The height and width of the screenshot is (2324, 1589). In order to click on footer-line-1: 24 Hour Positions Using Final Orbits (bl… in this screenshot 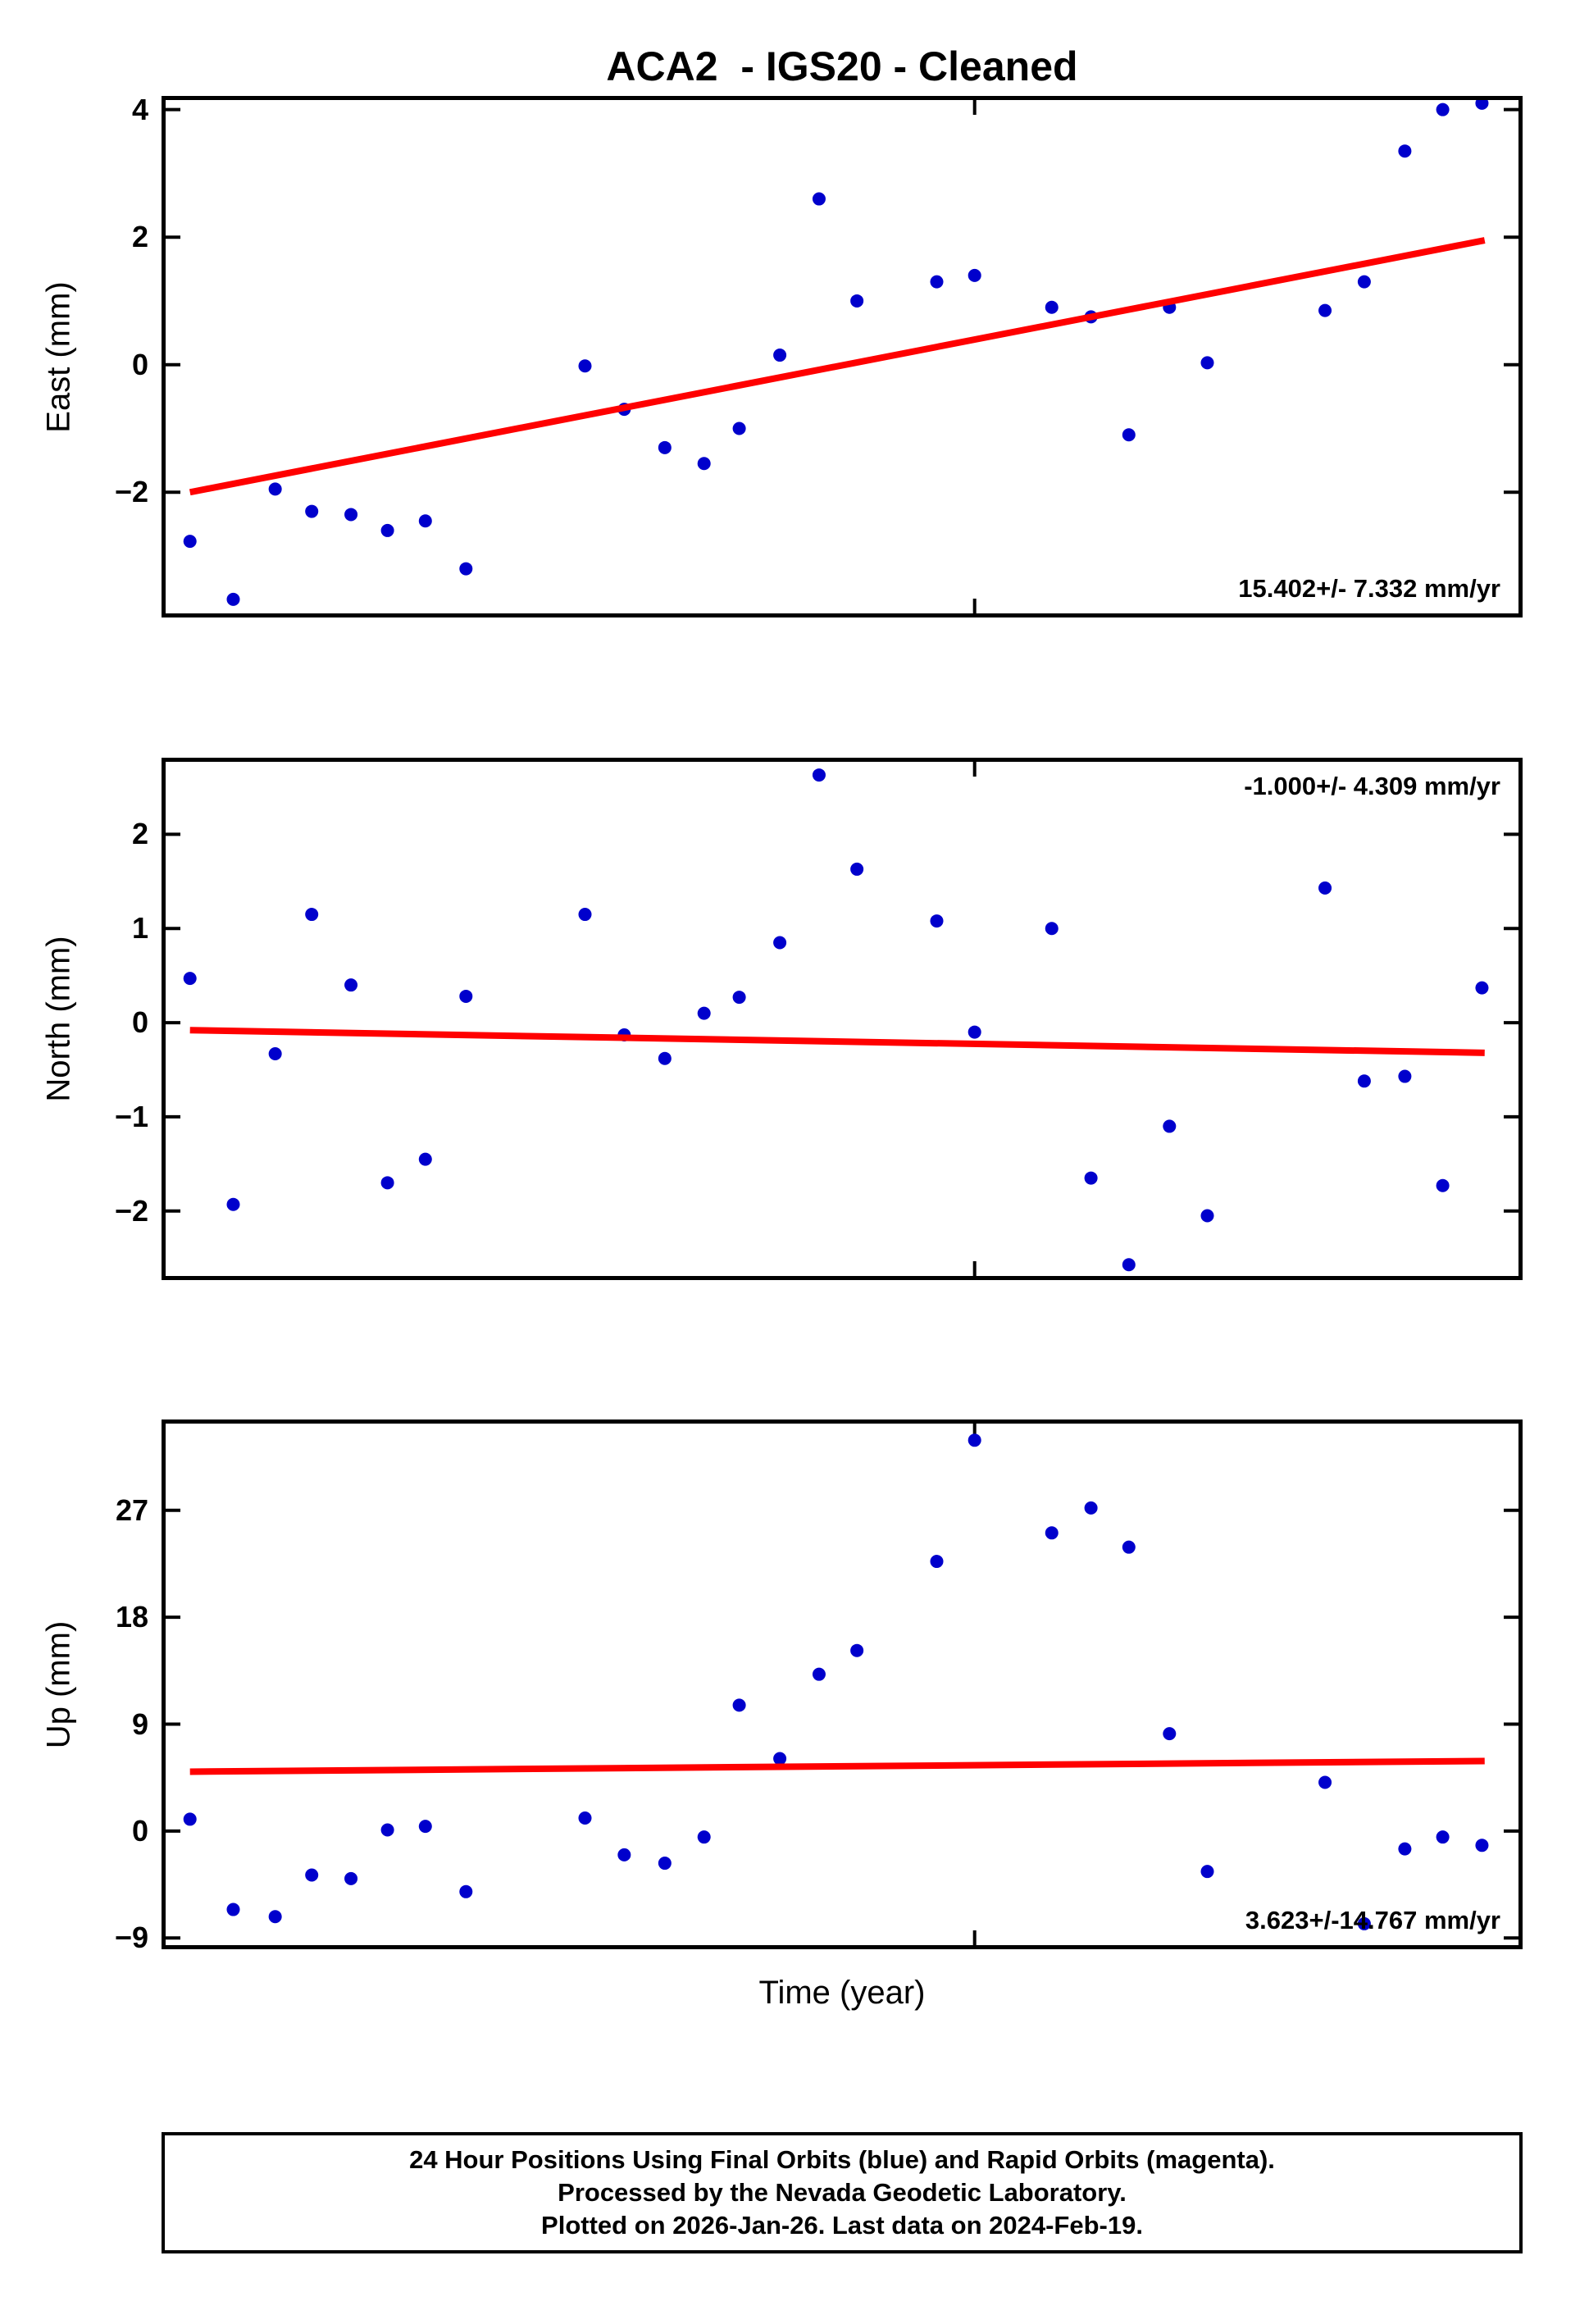, I will do `click(842, 2159)`.